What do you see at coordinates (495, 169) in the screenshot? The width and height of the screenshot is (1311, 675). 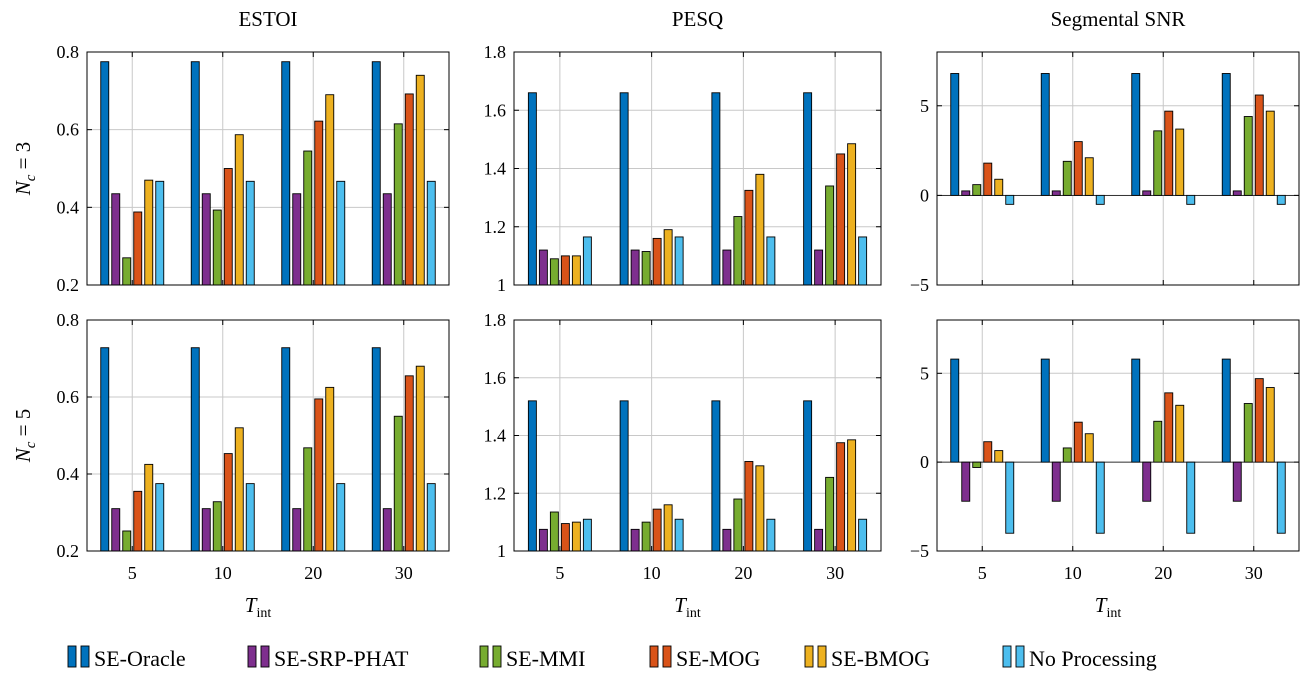 I see `y-tick-label: 1.4` at bounding box center [495, 169].